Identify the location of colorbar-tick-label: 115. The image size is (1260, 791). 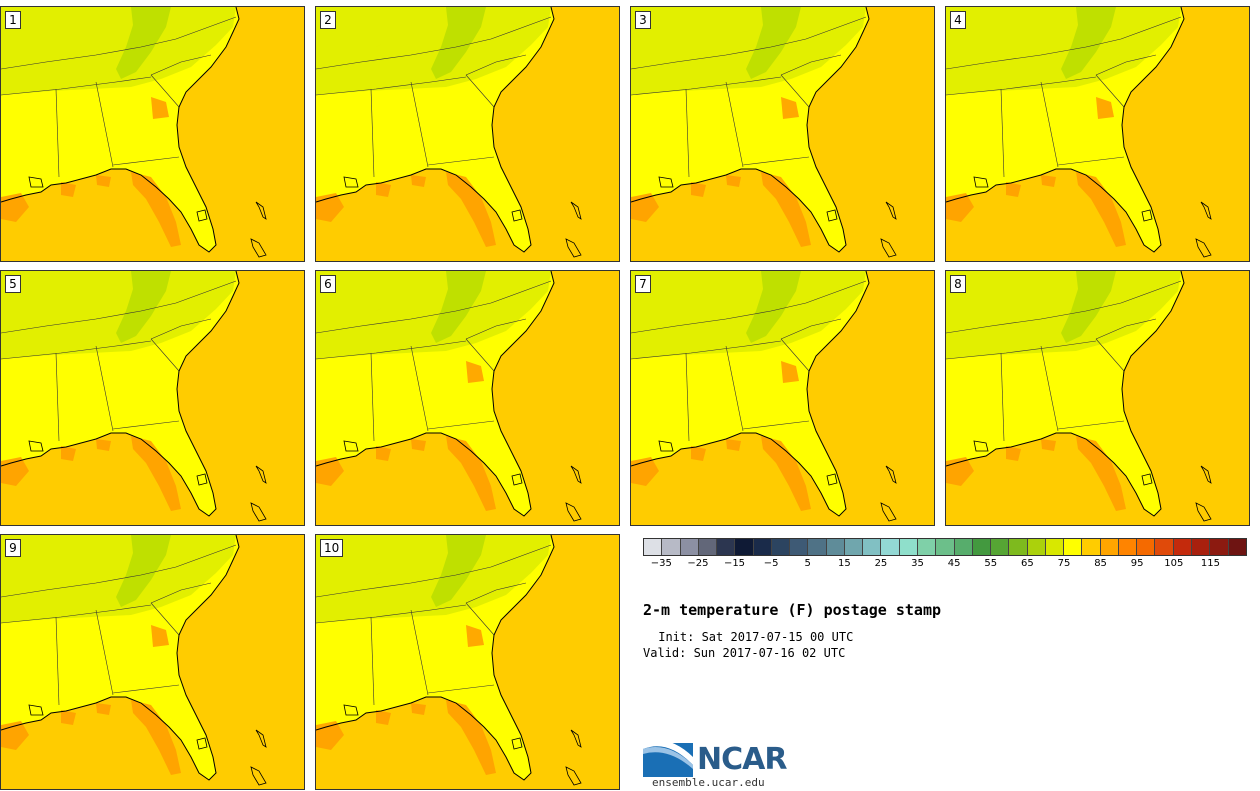
(1210, 563).